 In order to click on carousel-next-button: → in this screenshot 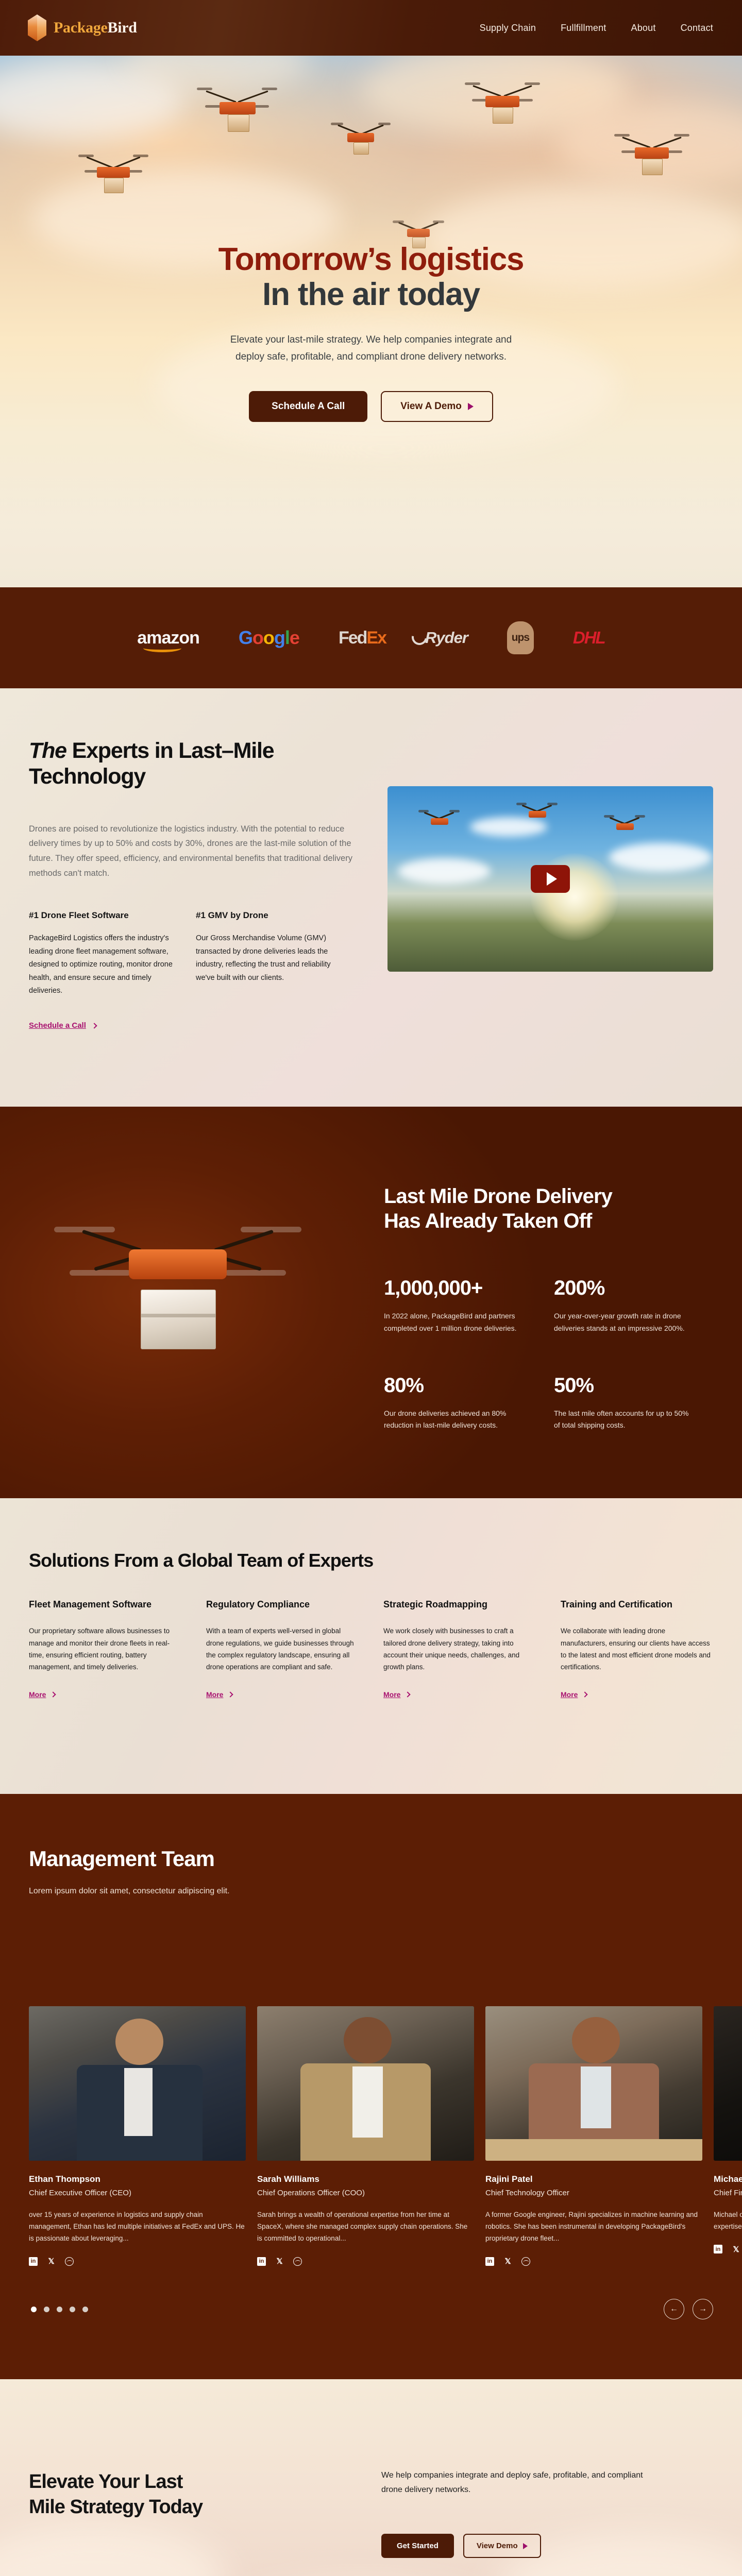, I will do `click(703, 2309)`.